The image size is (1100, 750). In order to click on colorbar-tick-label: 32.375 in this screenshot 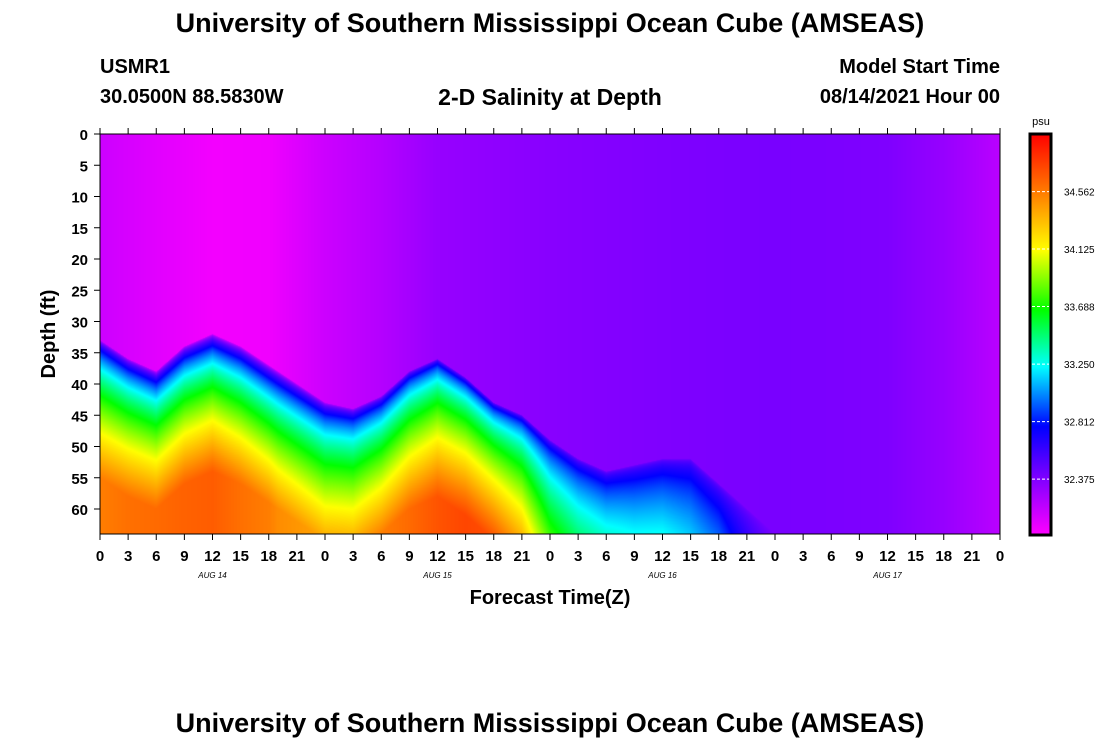, I will do `click(1079, 480)`.